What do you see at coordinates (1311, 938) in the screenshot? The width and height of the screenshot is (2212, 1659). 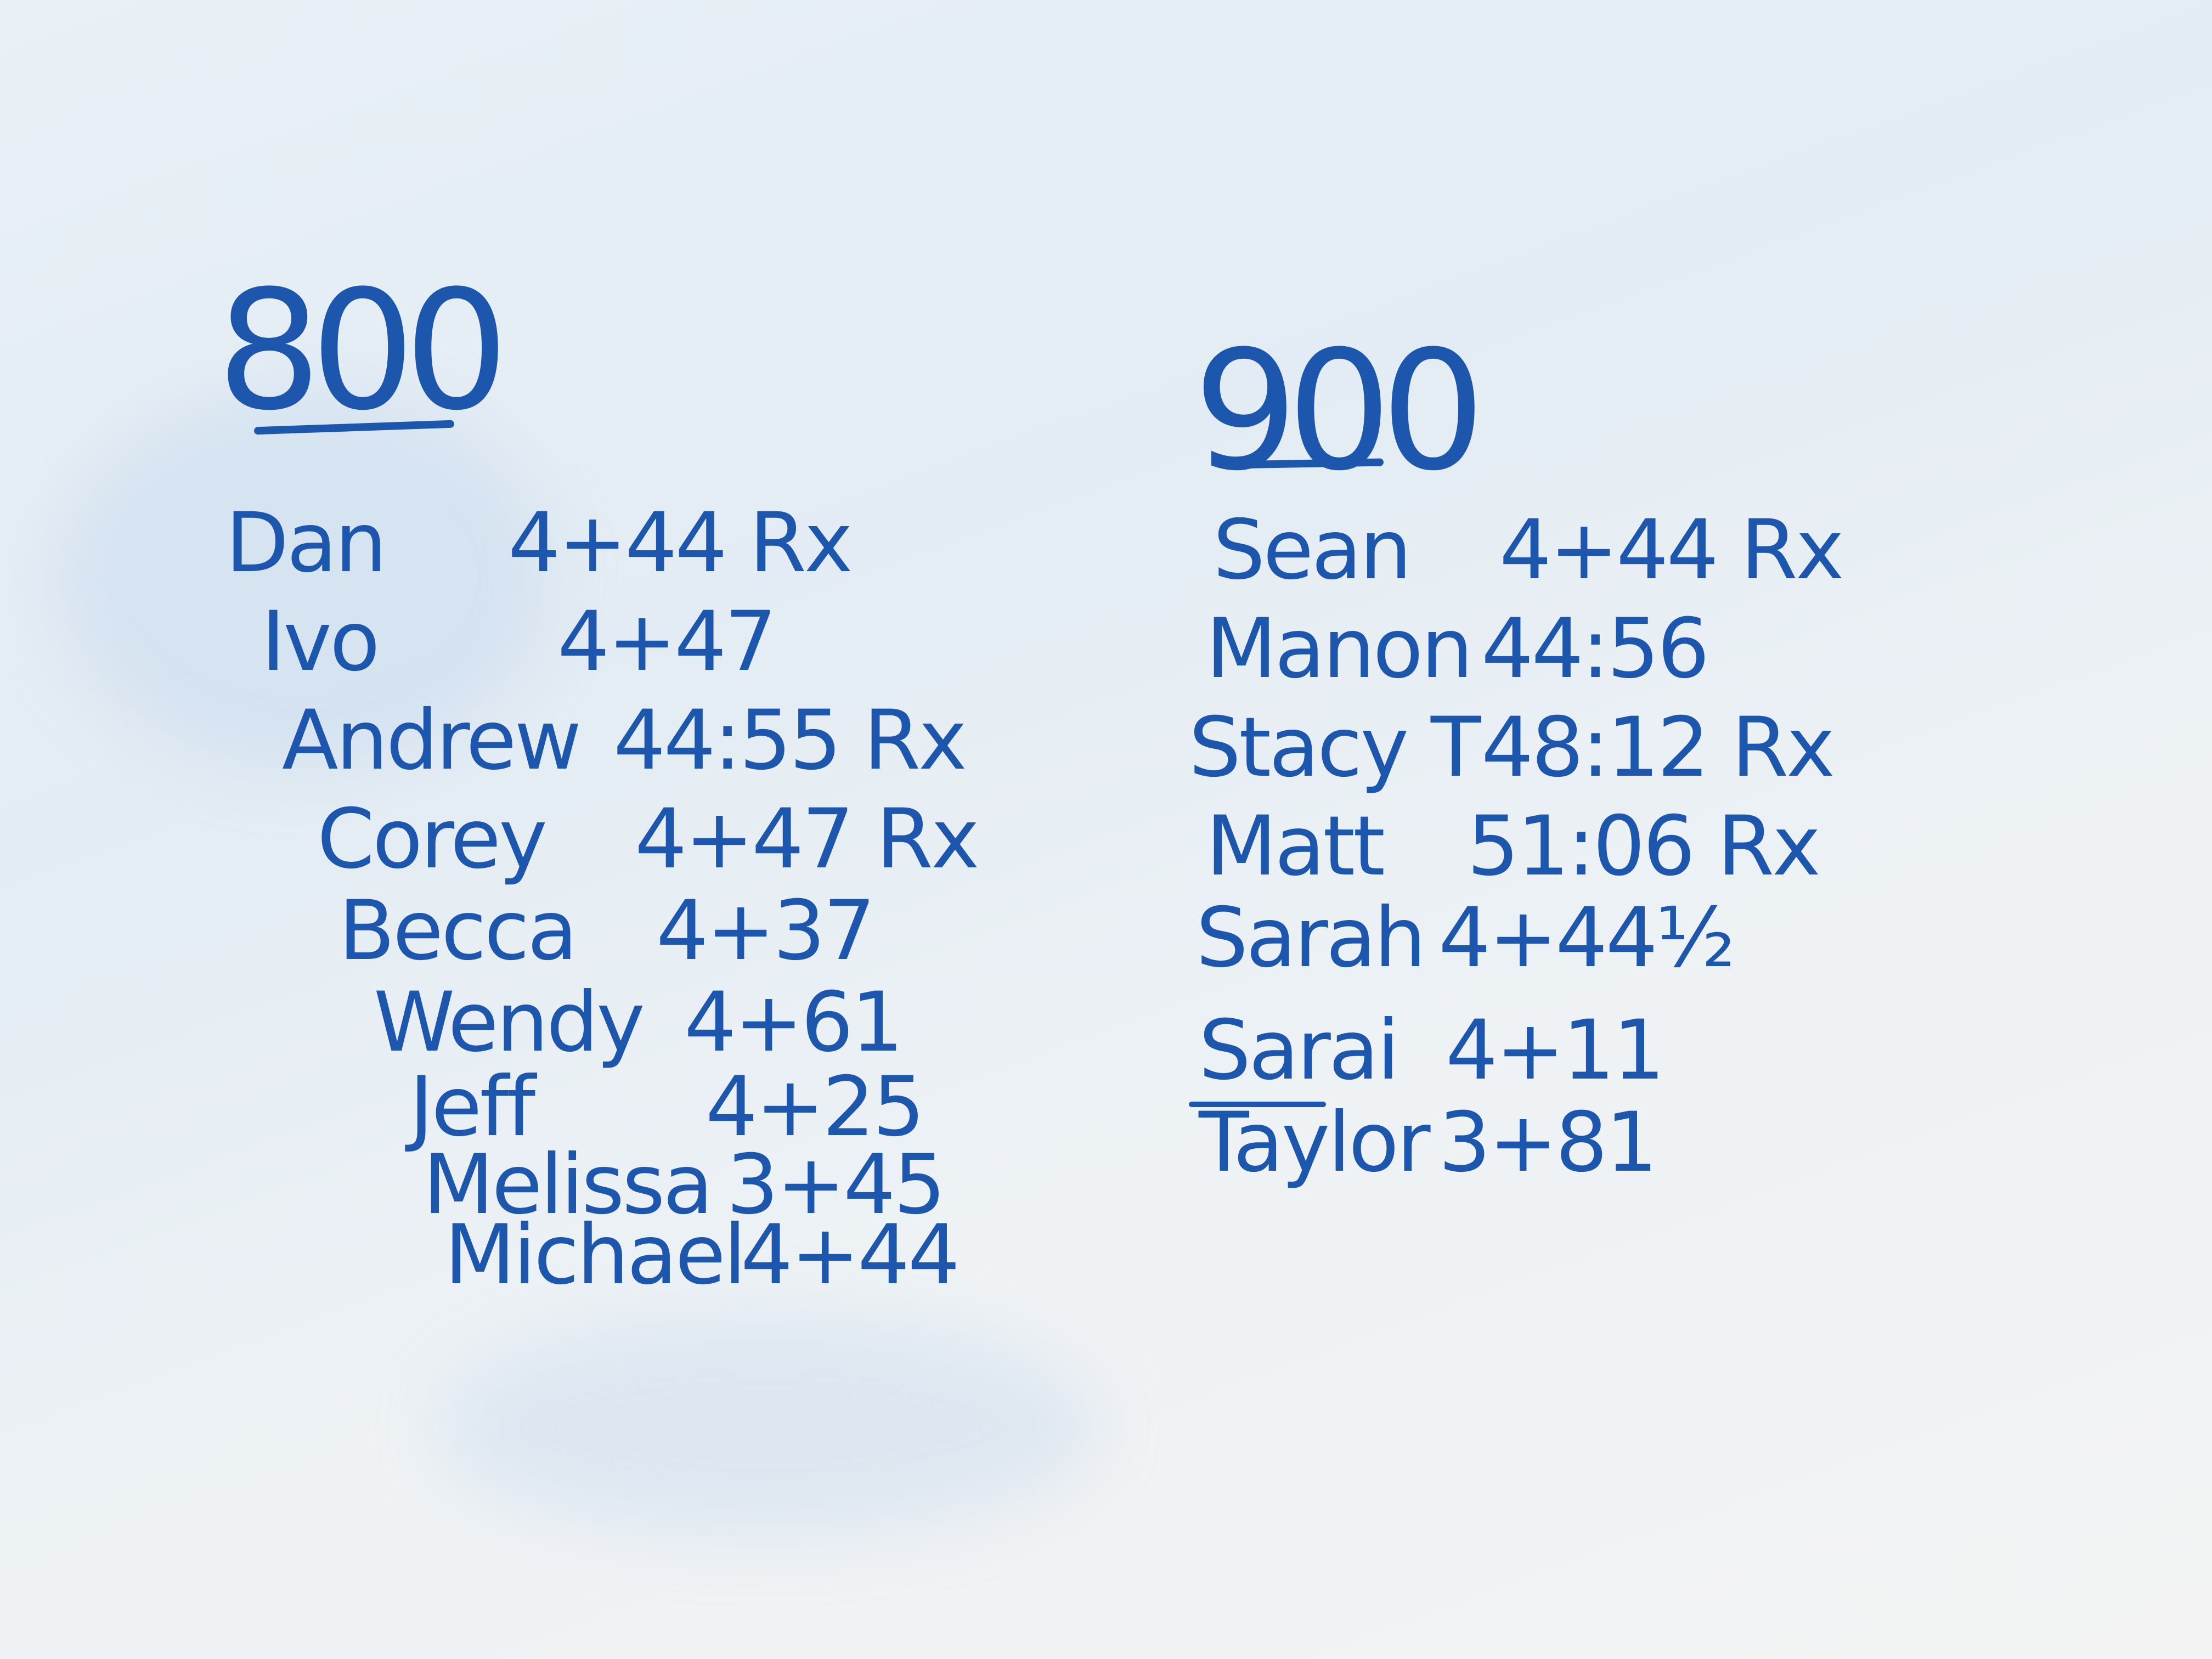 I see `athlete-name: Sarah` at bounding box center [1311, 938].